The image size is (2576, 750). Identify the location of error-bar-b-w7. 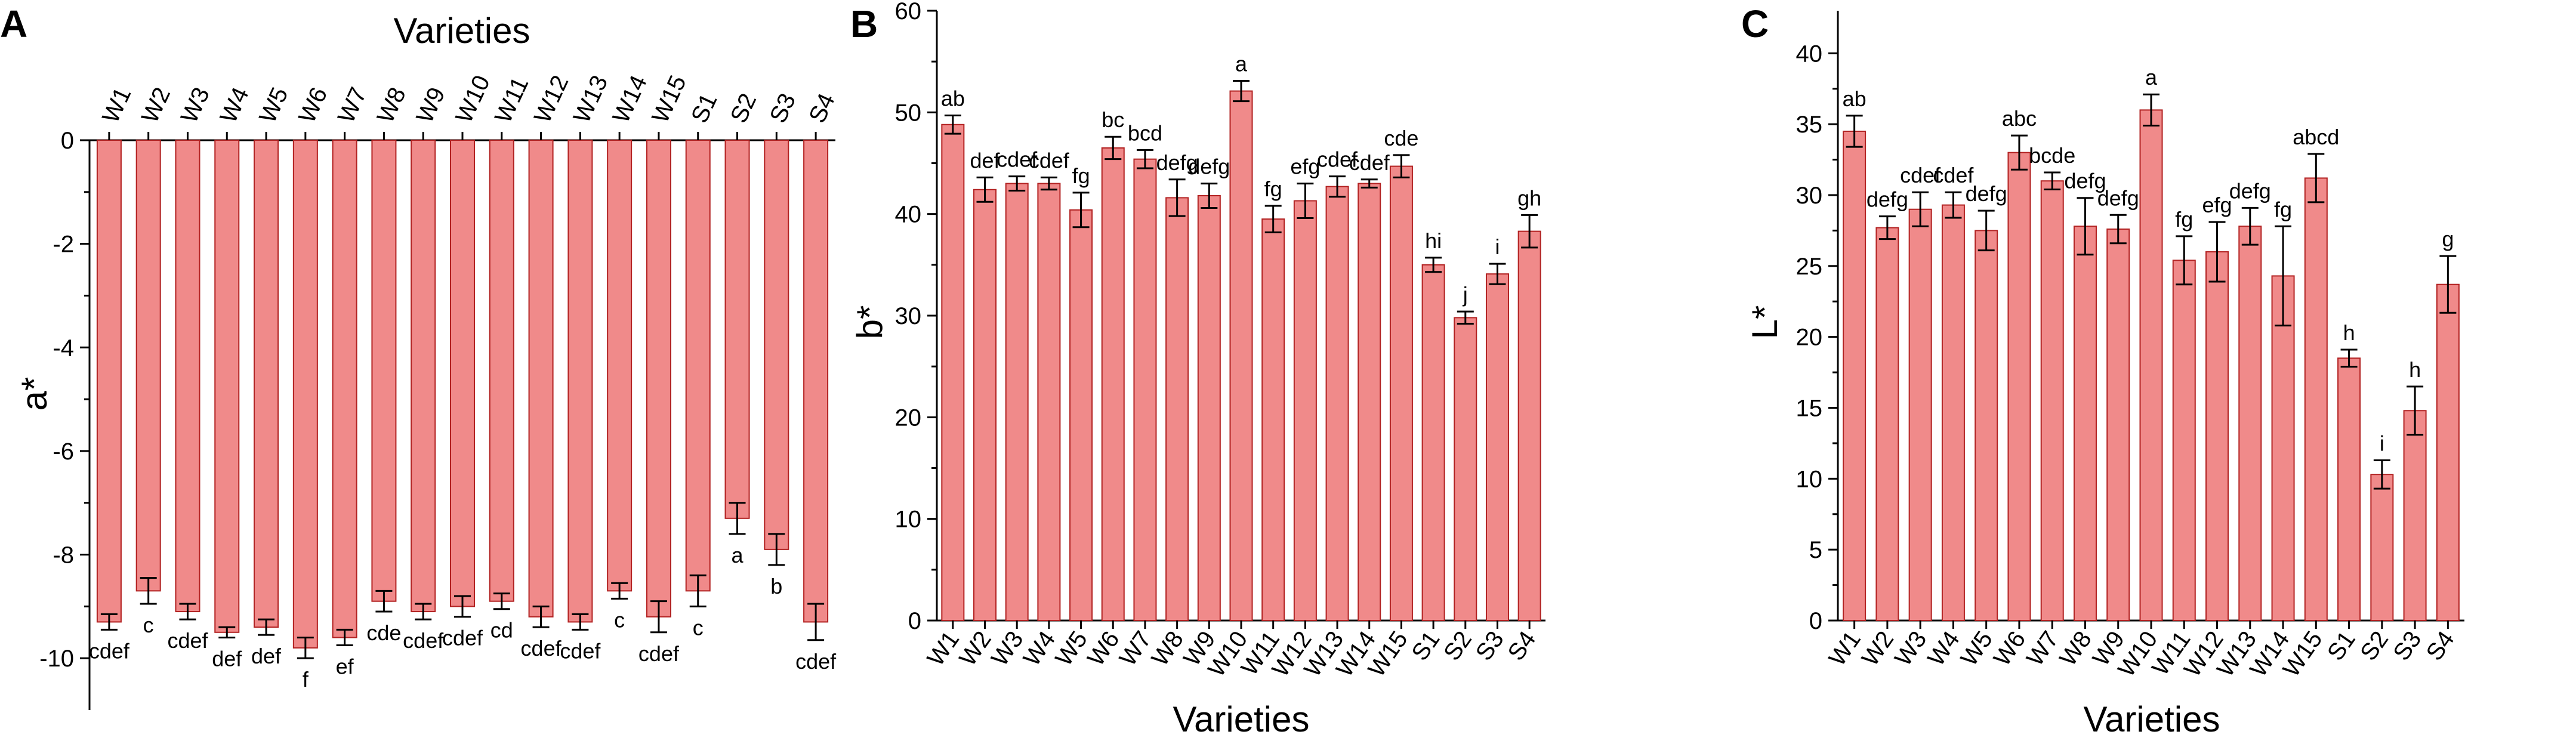
(1144, 159).